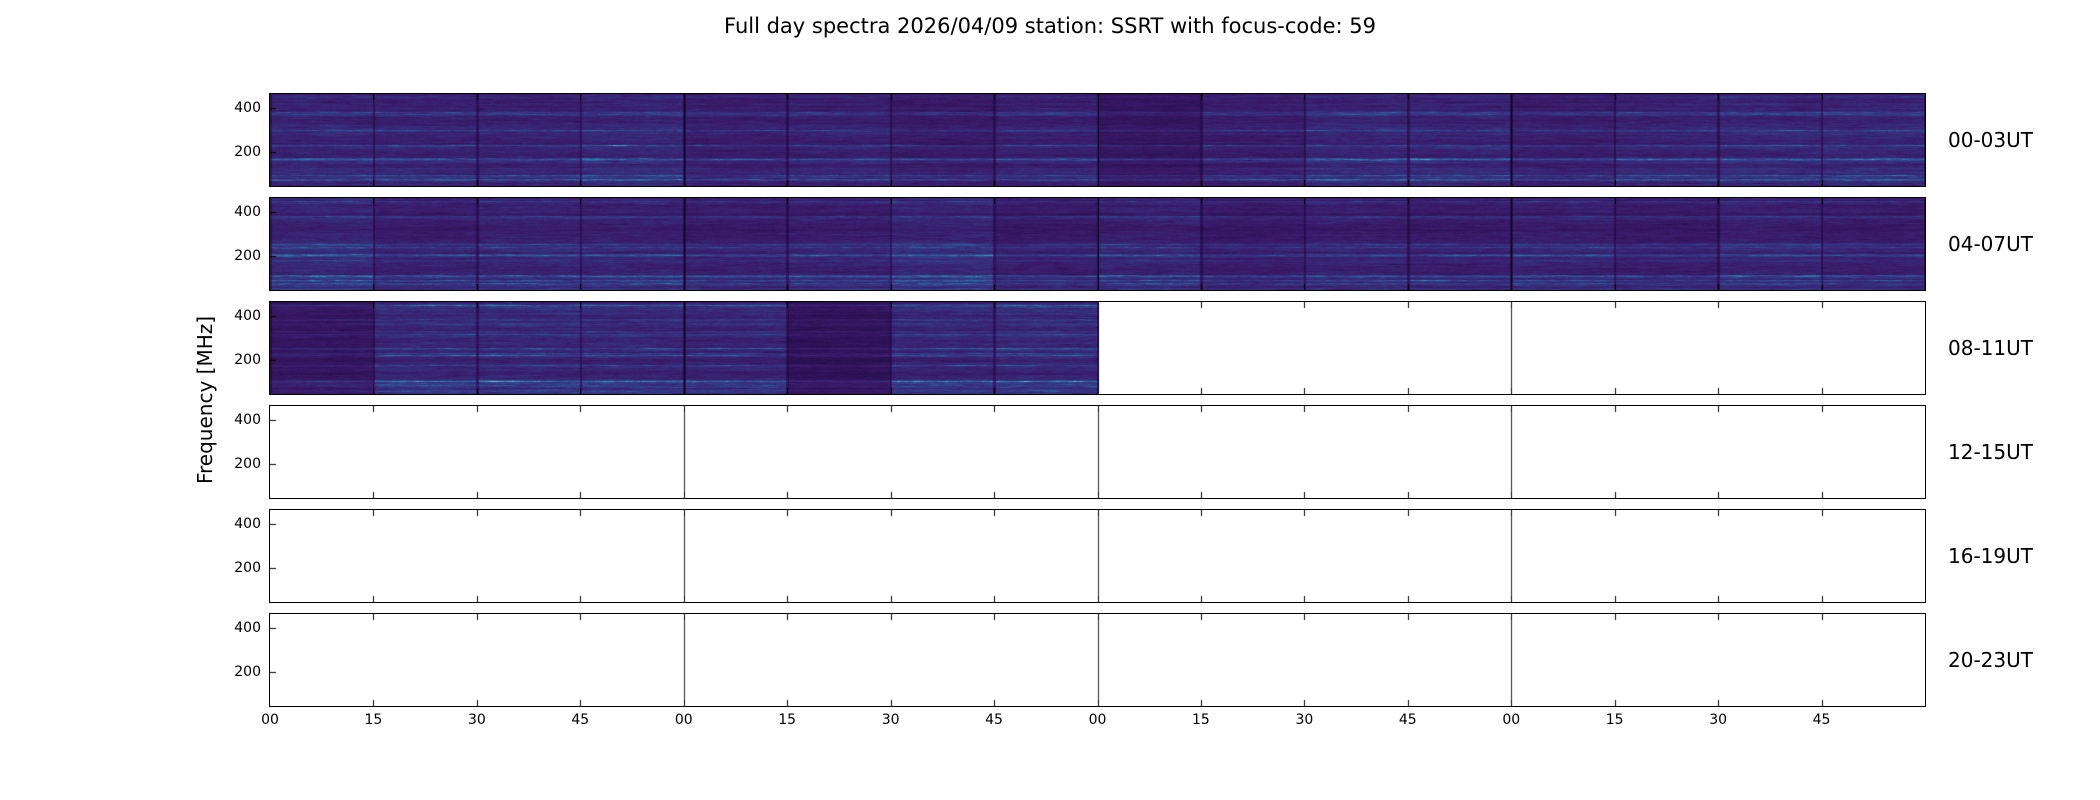 This screenshot has height=800, width=2100. I want to click on row-time-label: 00-03UT, so click(1990, 140).